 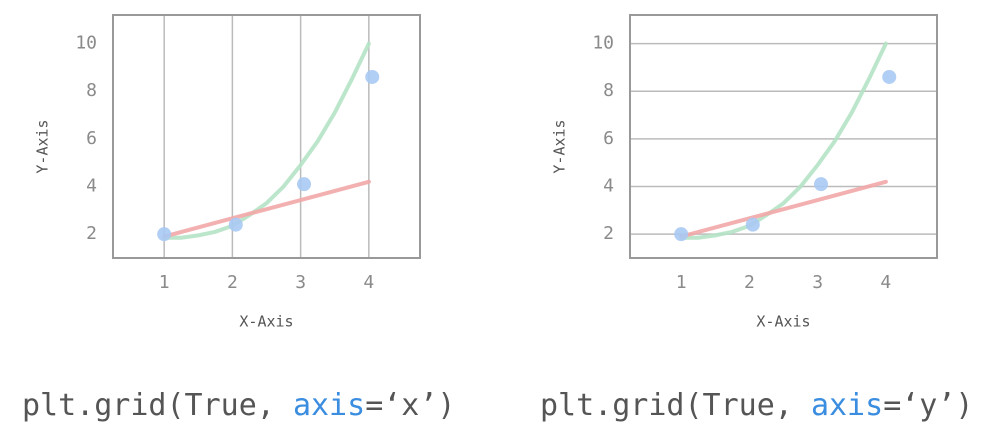 I want to click on code-caption: plt.grid(True, axis=‘x’), so click(x=239, y=405).